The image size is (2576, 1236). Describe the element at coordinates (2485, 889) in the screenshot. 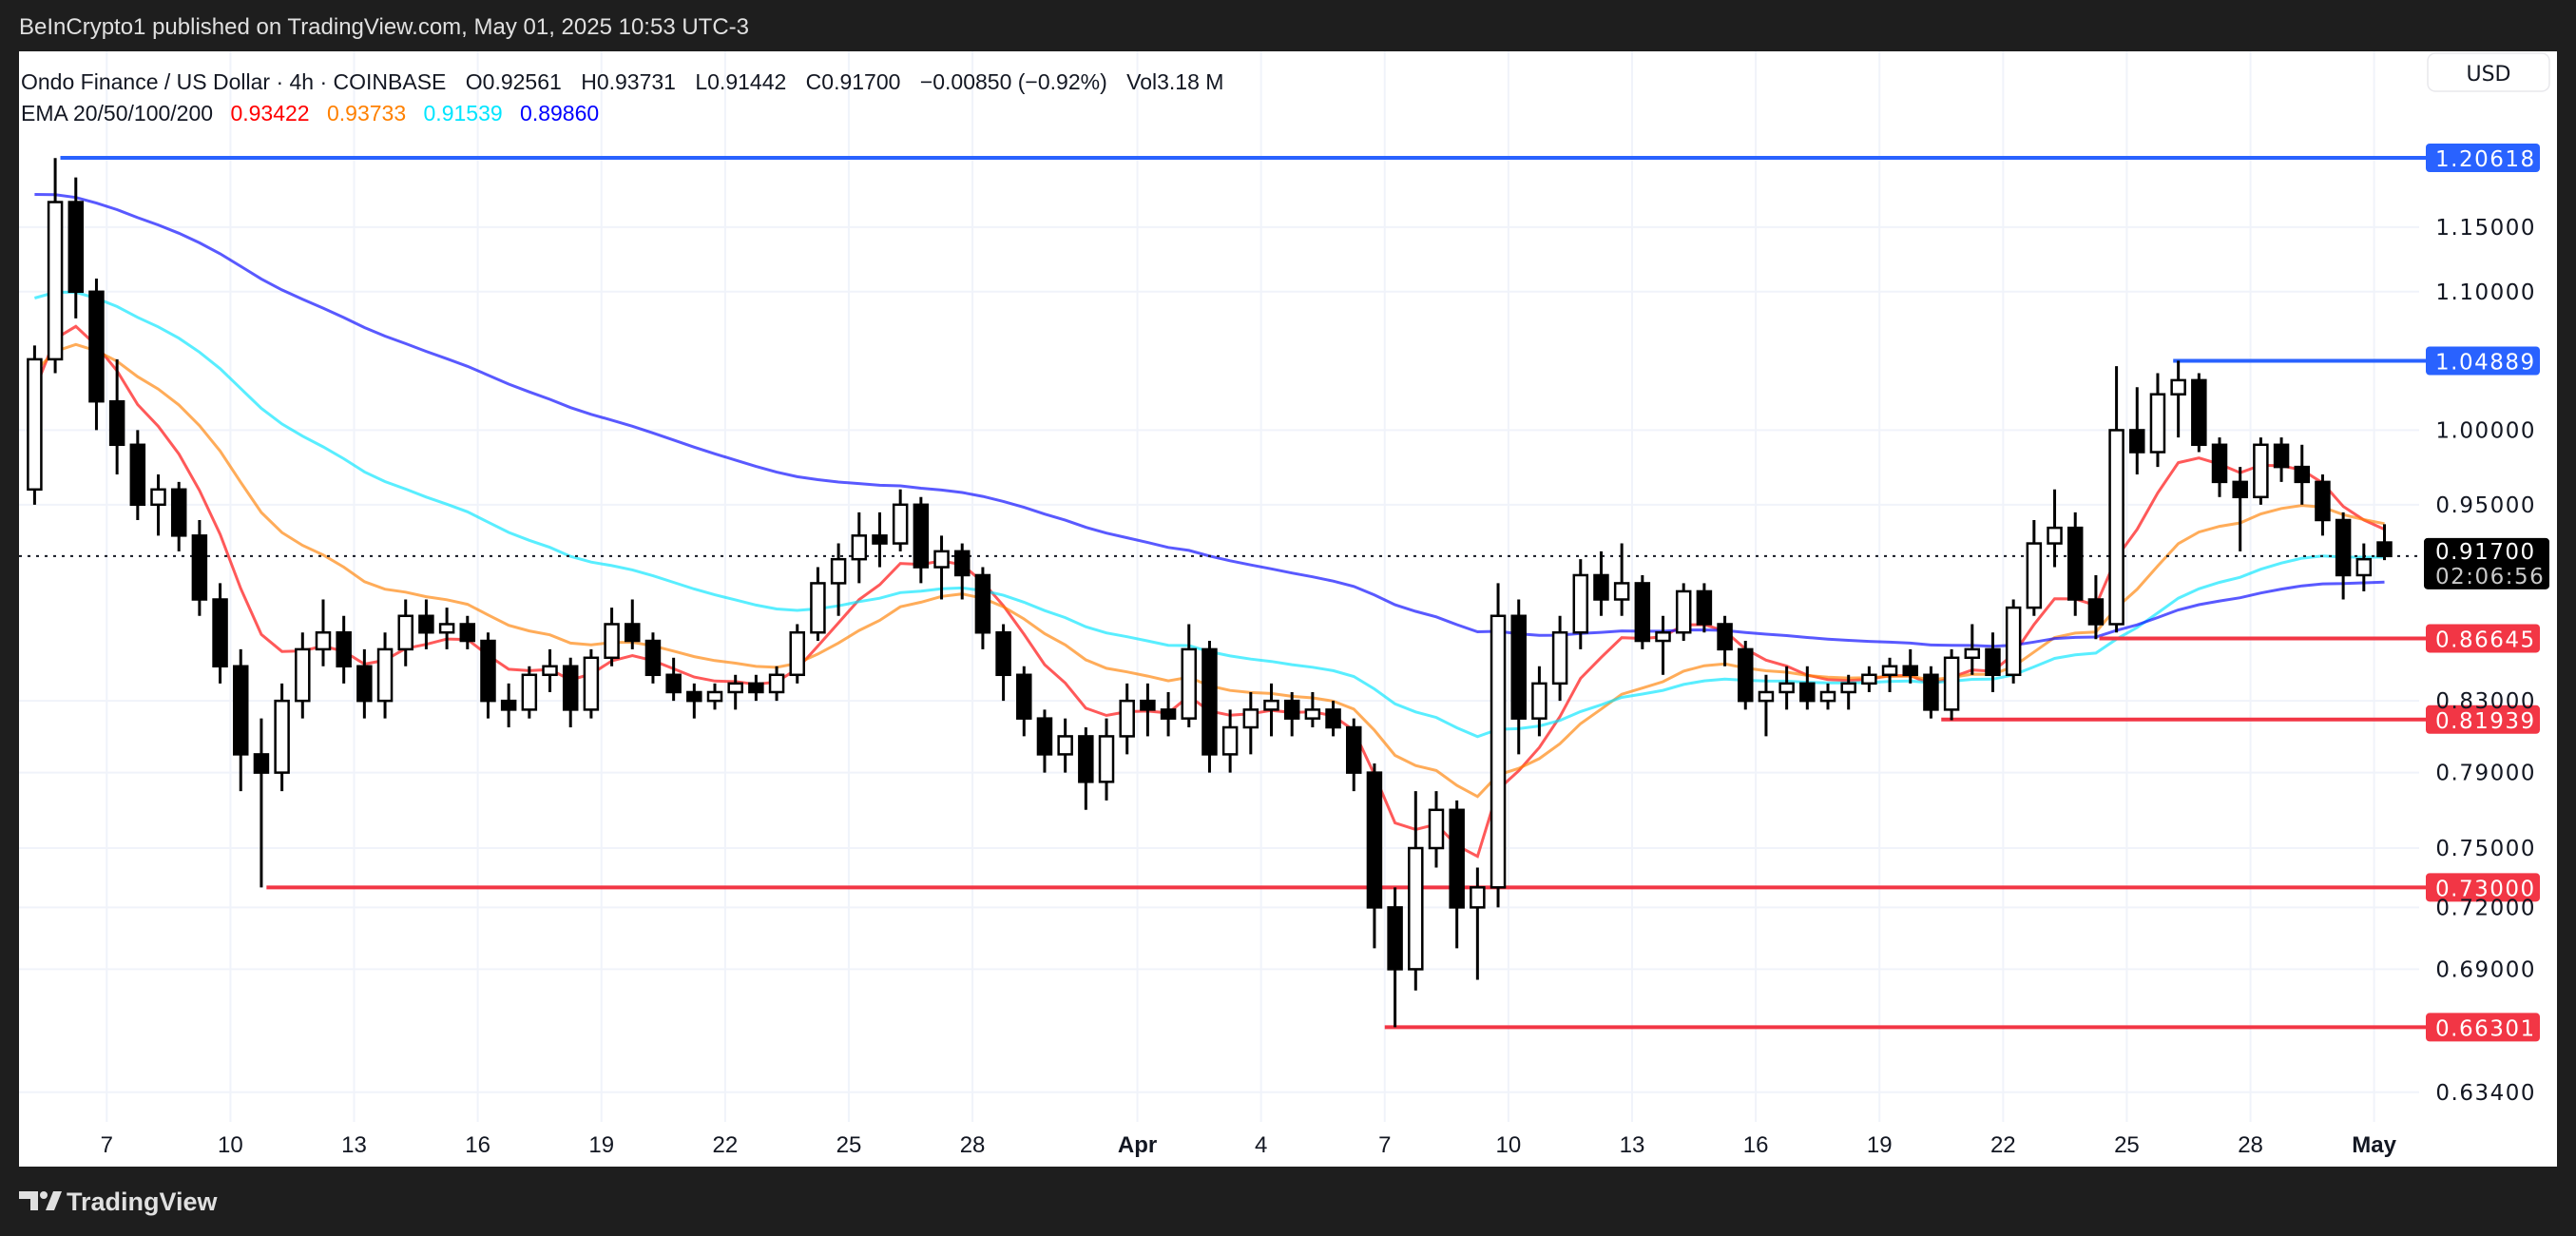

I see `level-price-label: 0.73000` at that location.